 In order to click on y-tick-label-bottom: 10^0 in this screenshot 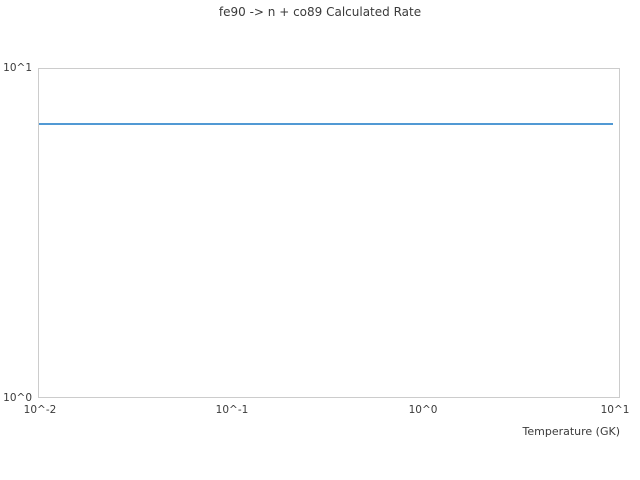, I will do `click(17, 398)`.